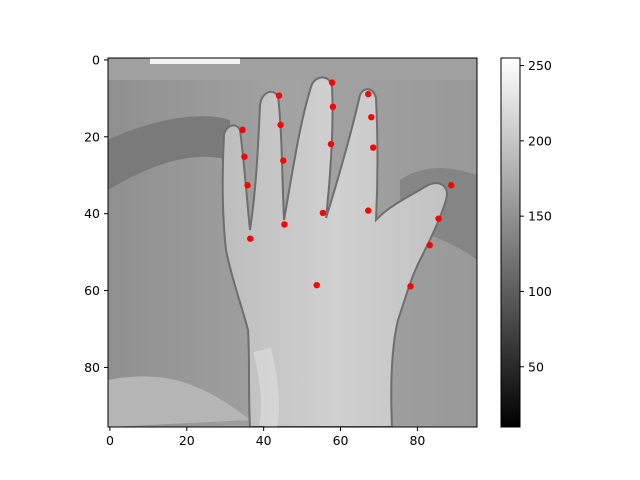  I want to click on colorbar-tick-label: 50, so click(536, 366).